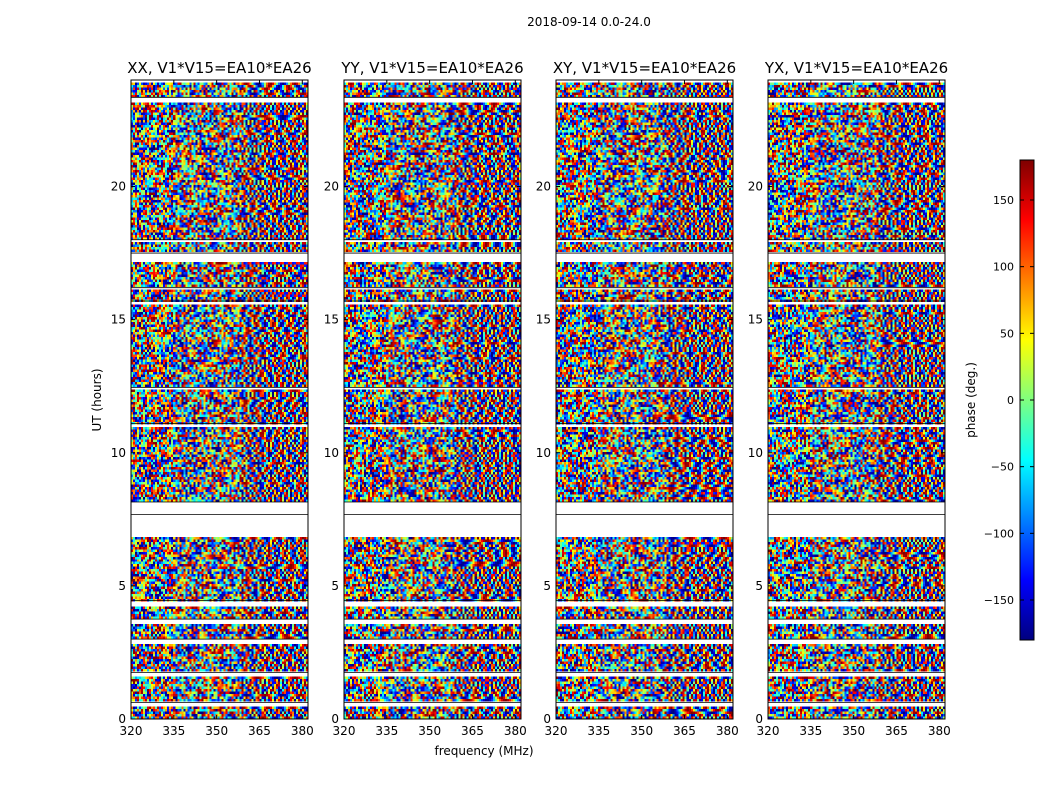  Describe the element at coordinates (999, 533) in the screenshot. I see `colorbar-tick-label: −100` at that location.